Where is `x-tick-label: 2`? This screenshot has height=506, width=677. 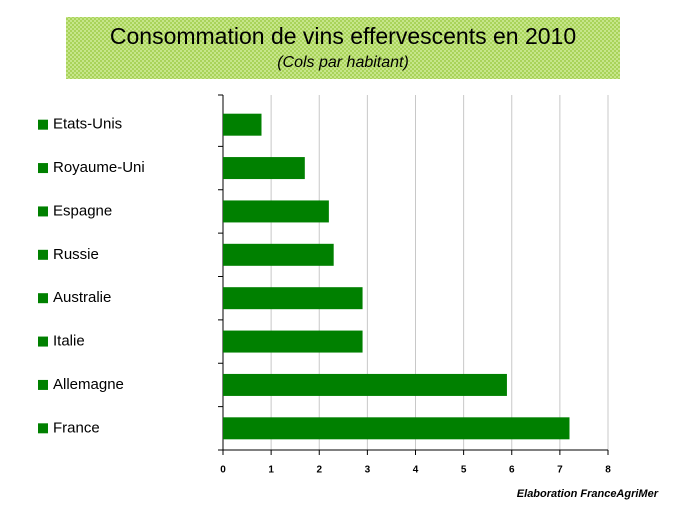
x-tick-label: 2 is located at coordinates (319, 470).